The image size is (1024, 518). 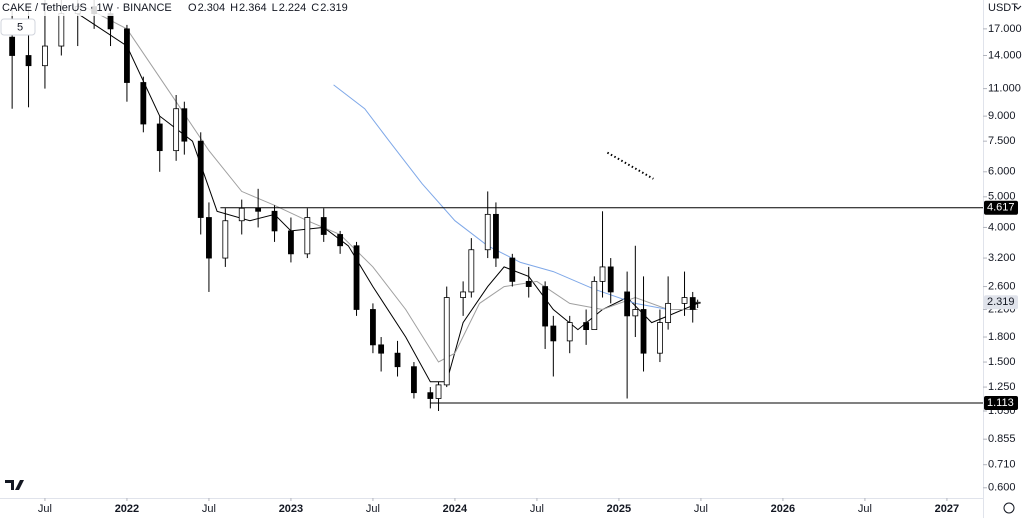 I want to click on y-tick-label: 1.250, so click(x=1002, y=387).